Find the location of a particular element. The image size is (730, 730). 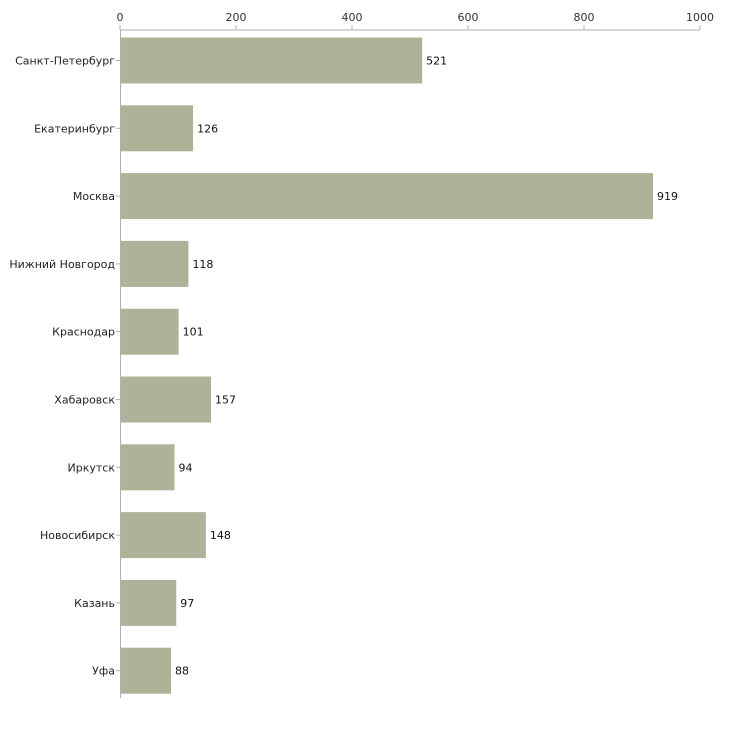

value-label: 148 is located at coordinates (220, 535).